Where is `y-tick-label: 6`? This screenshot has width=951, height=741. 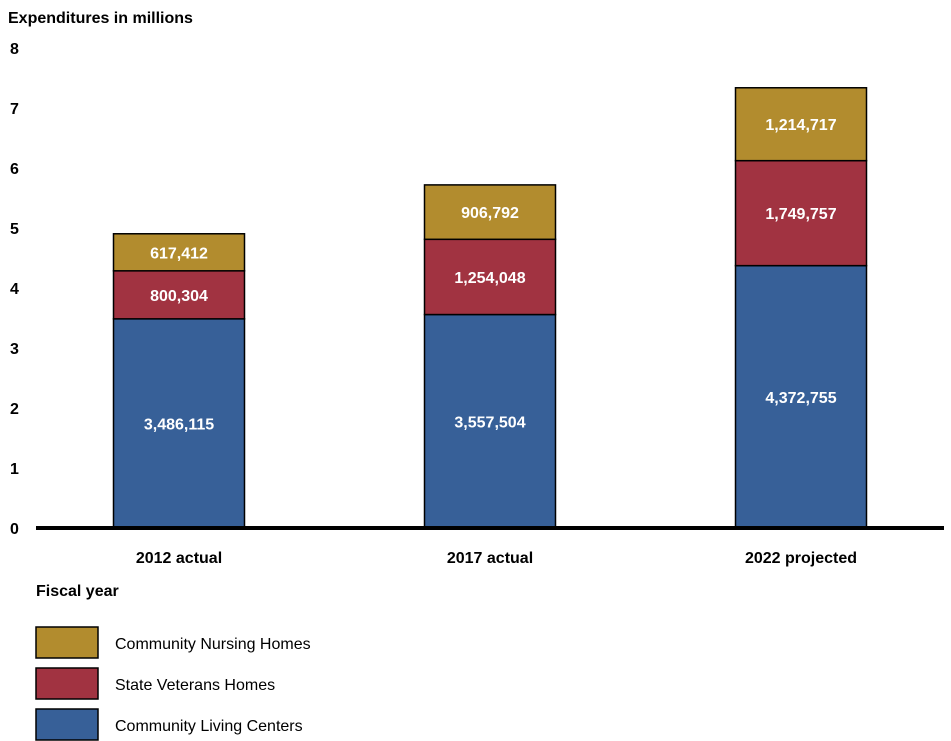 y-tick-label: 6 is located at coordinates (14, 169).